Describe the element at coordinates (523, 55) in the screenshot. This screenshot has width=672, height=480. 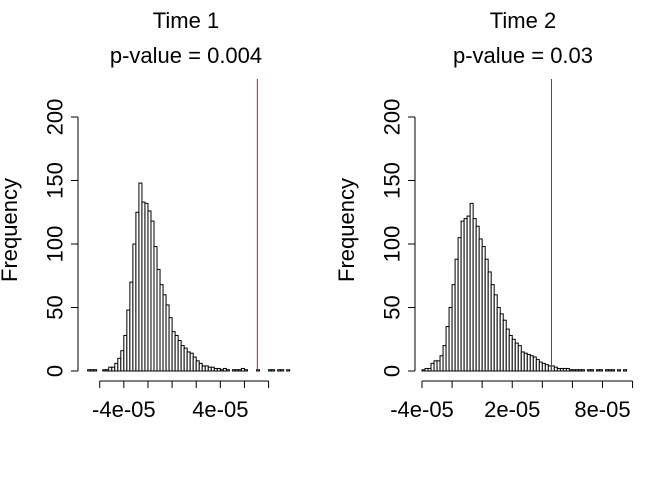
I see `chart-subtitle: p-value = 0.03` at that location.